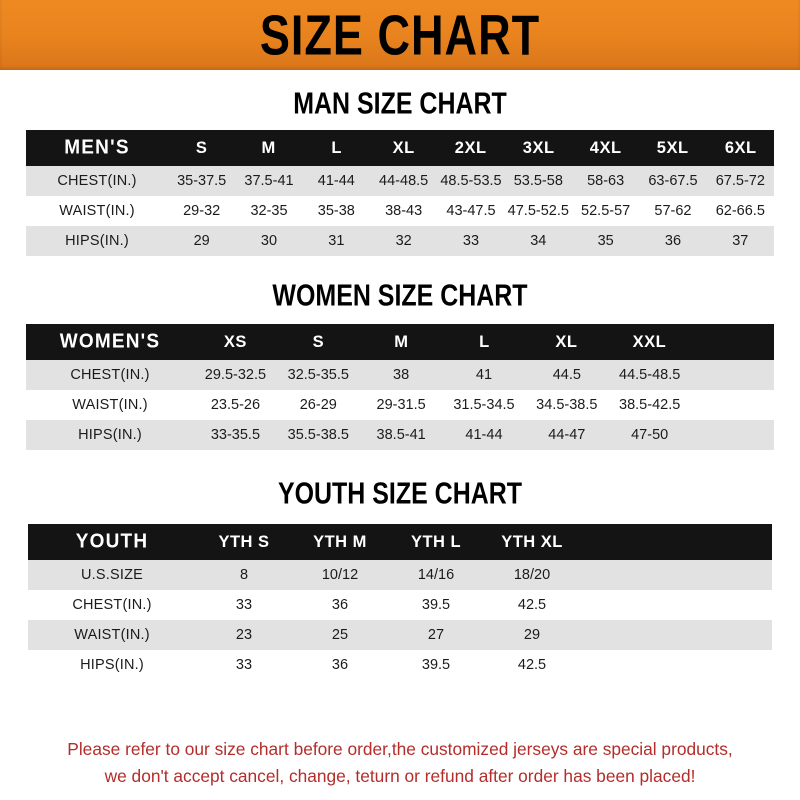 The width and height of the screenshot is (800, 800). What do you see at coordinates (400, 148) in the screenshot?
I see `table-header-row: MEN'S S M L XL 2XL 3XL 4XL 5XL 6XL` at bounding box center [400, 148].